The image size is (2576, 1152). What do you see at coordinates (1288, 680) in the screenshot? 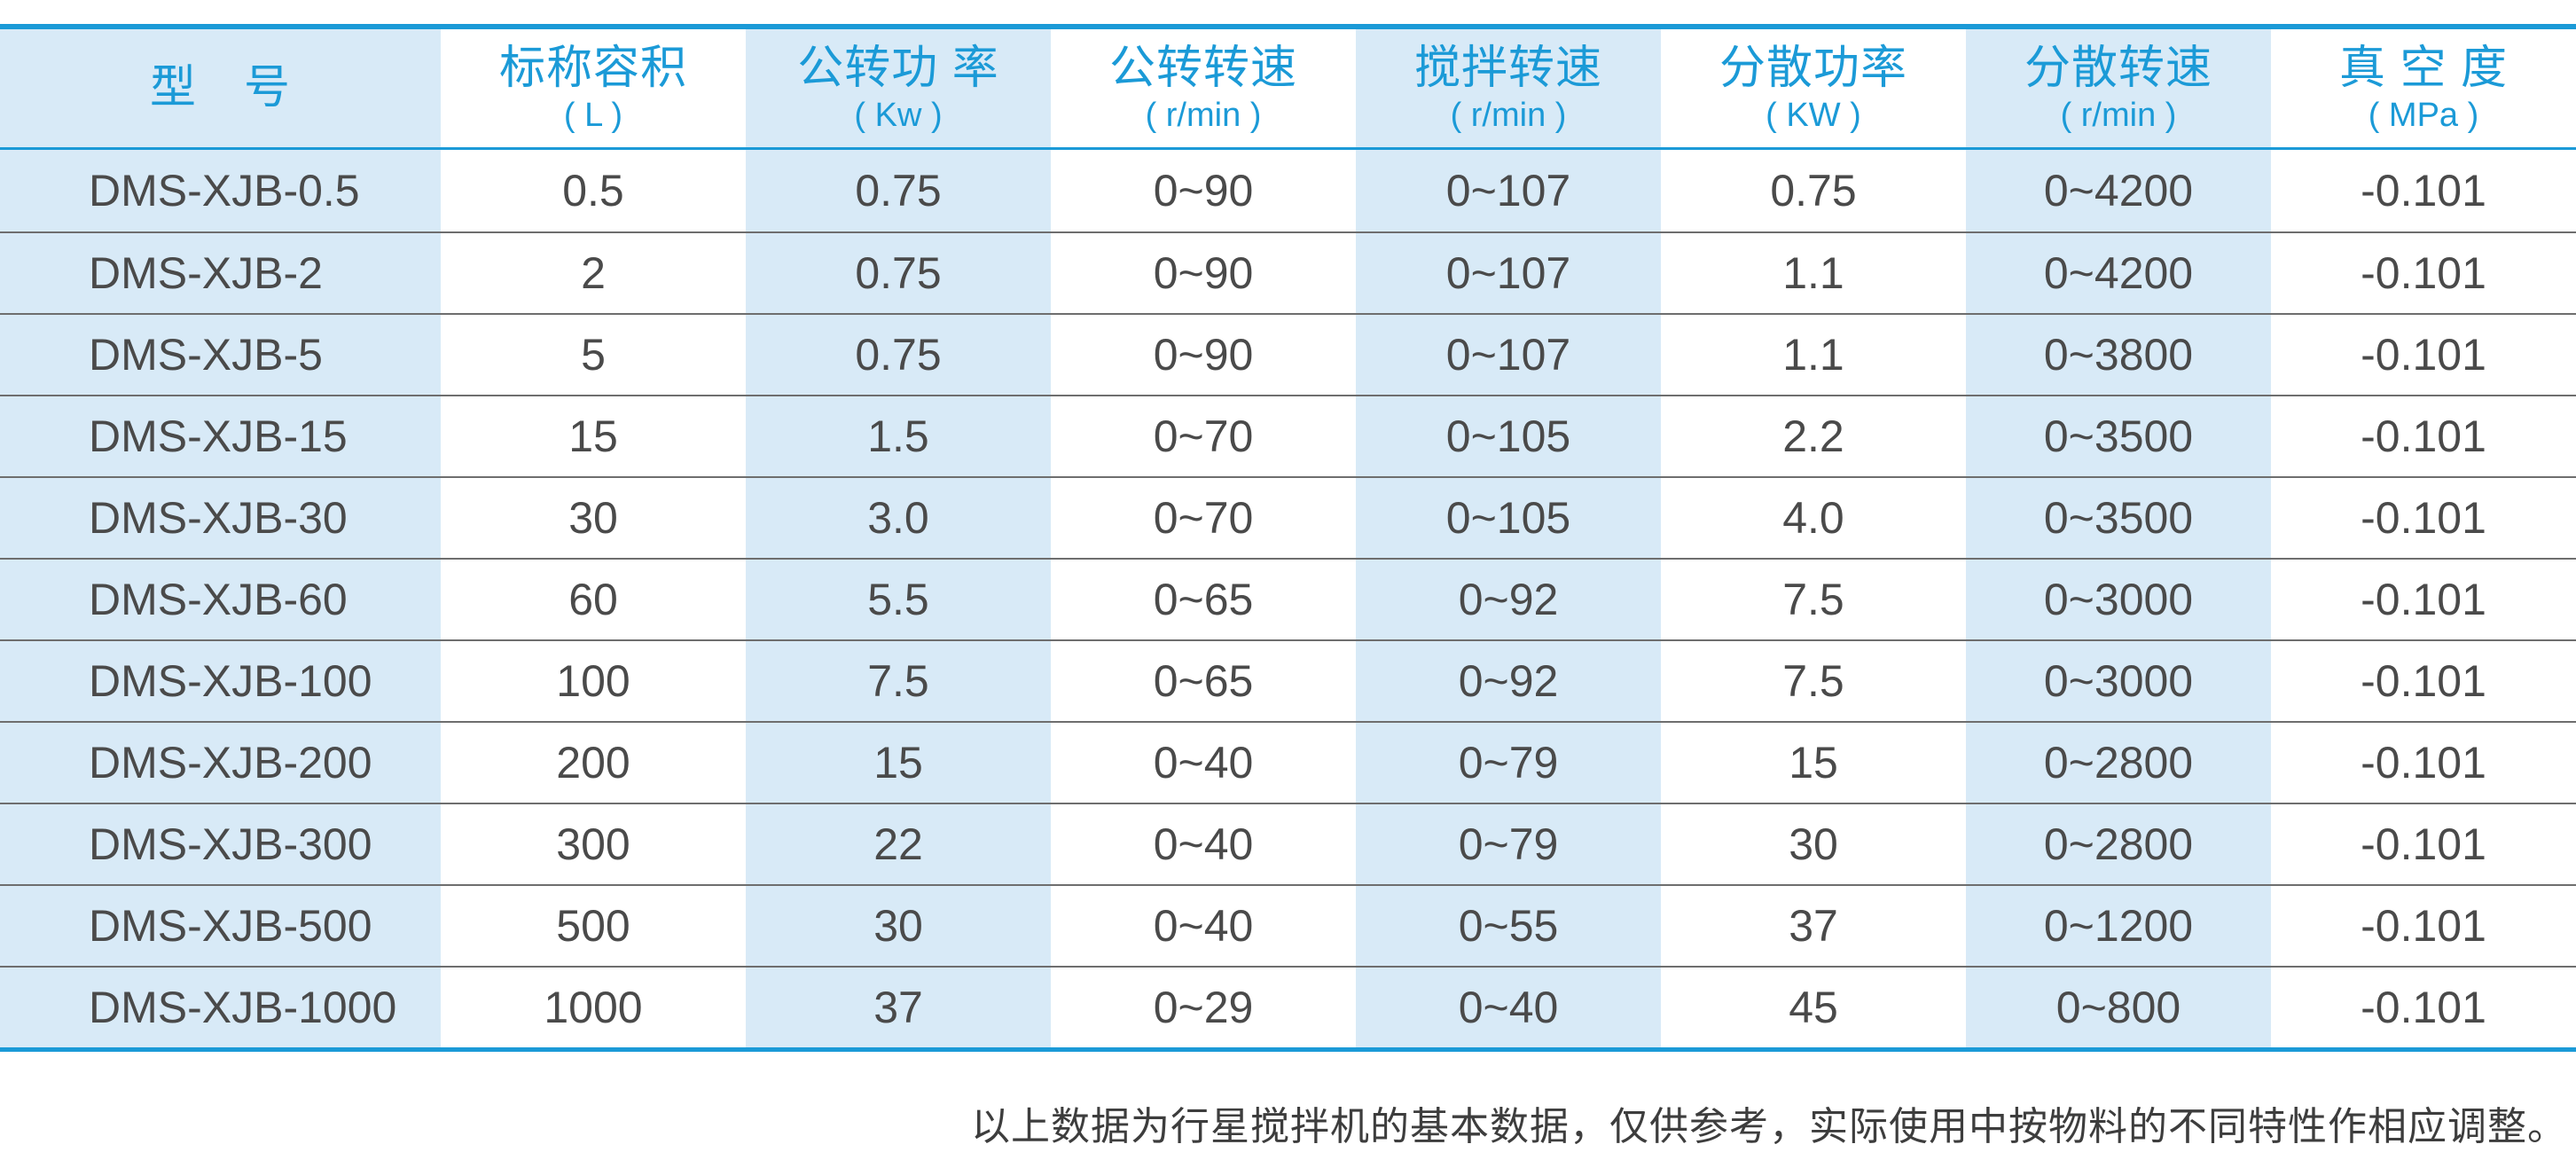
I see `table-row: DMS-XJB-100 100 7.5 0~65 0~92 7.5 0~3000 -0.101` at bounding box center [1288, 680].